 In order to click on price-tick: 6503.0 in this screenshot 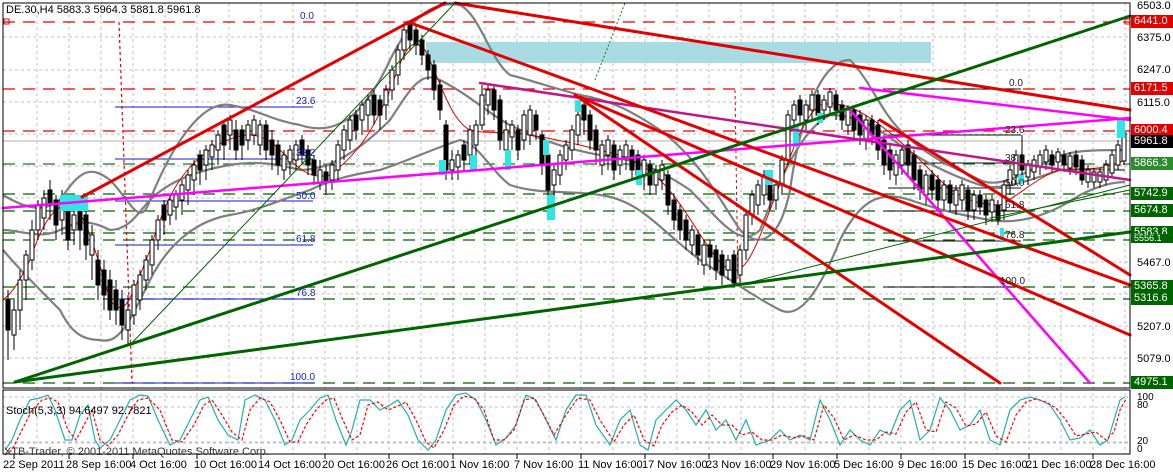, I will do `click(1154, 6)`.